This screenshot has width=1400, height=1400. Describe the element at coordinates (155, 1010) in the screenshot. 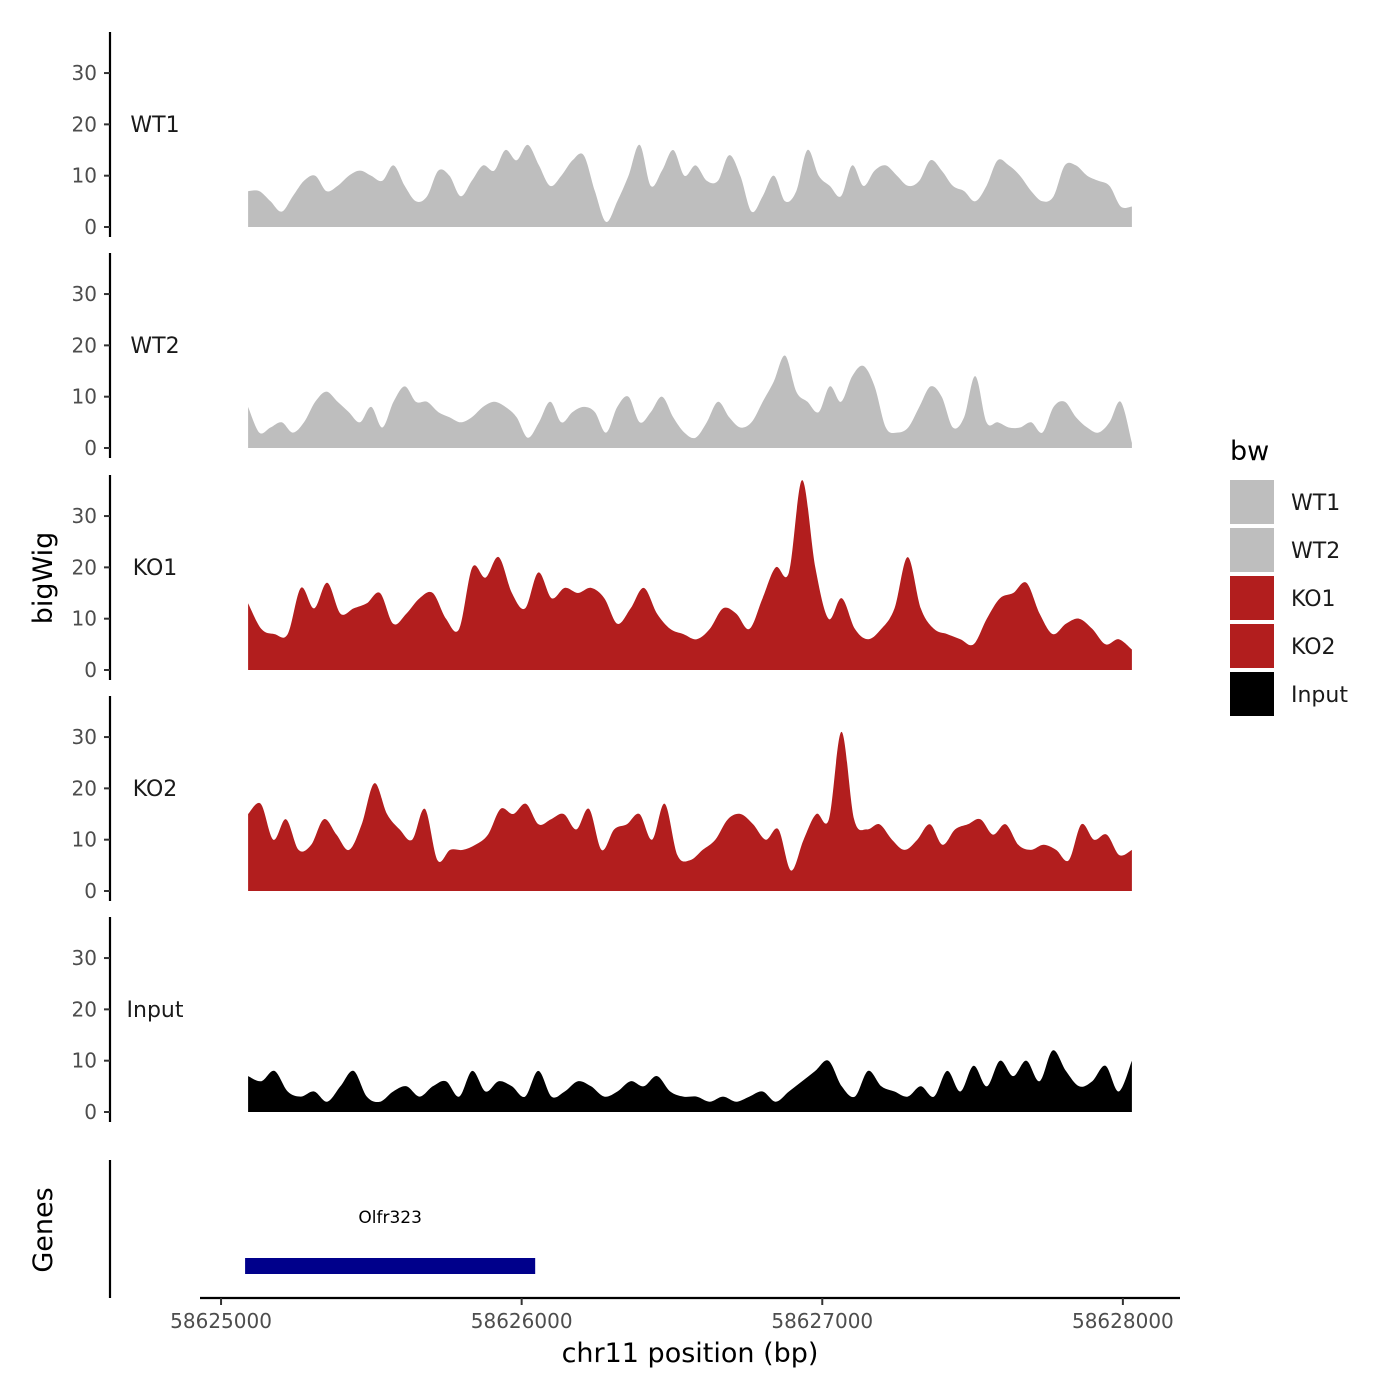

I see `track-label: Input` at that location.